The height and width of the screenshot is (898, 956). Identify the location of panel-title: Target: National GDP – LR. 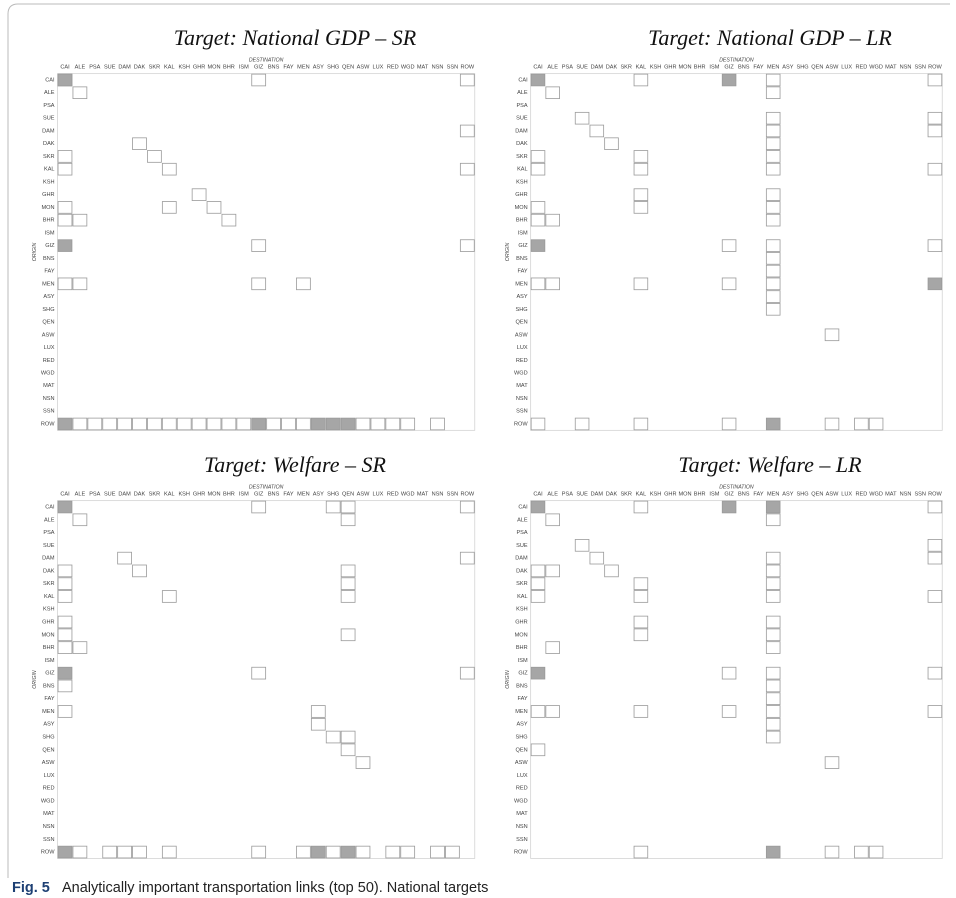
(770, 37).